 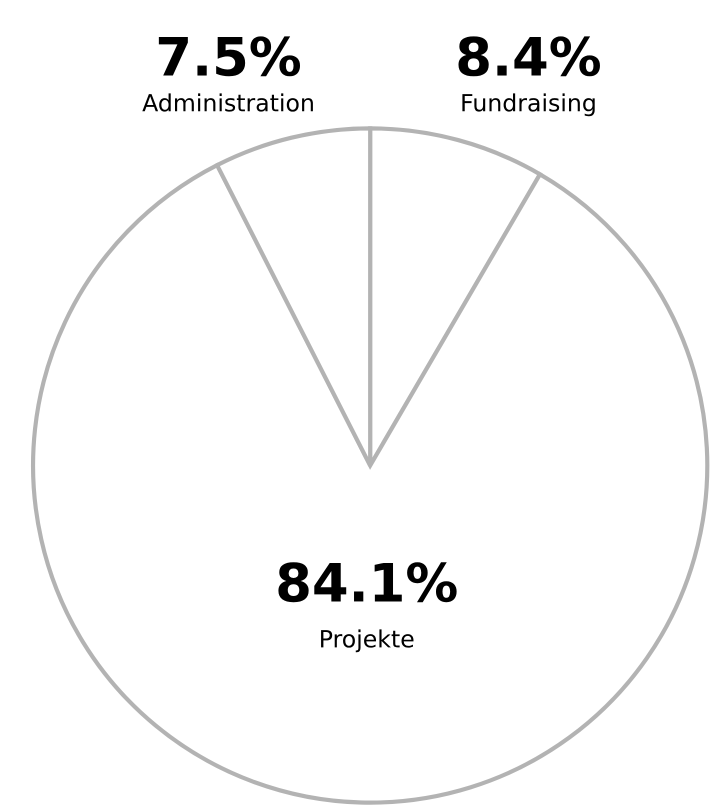 I want to click on slice-label: Projekte, so click(x=367, y=640).